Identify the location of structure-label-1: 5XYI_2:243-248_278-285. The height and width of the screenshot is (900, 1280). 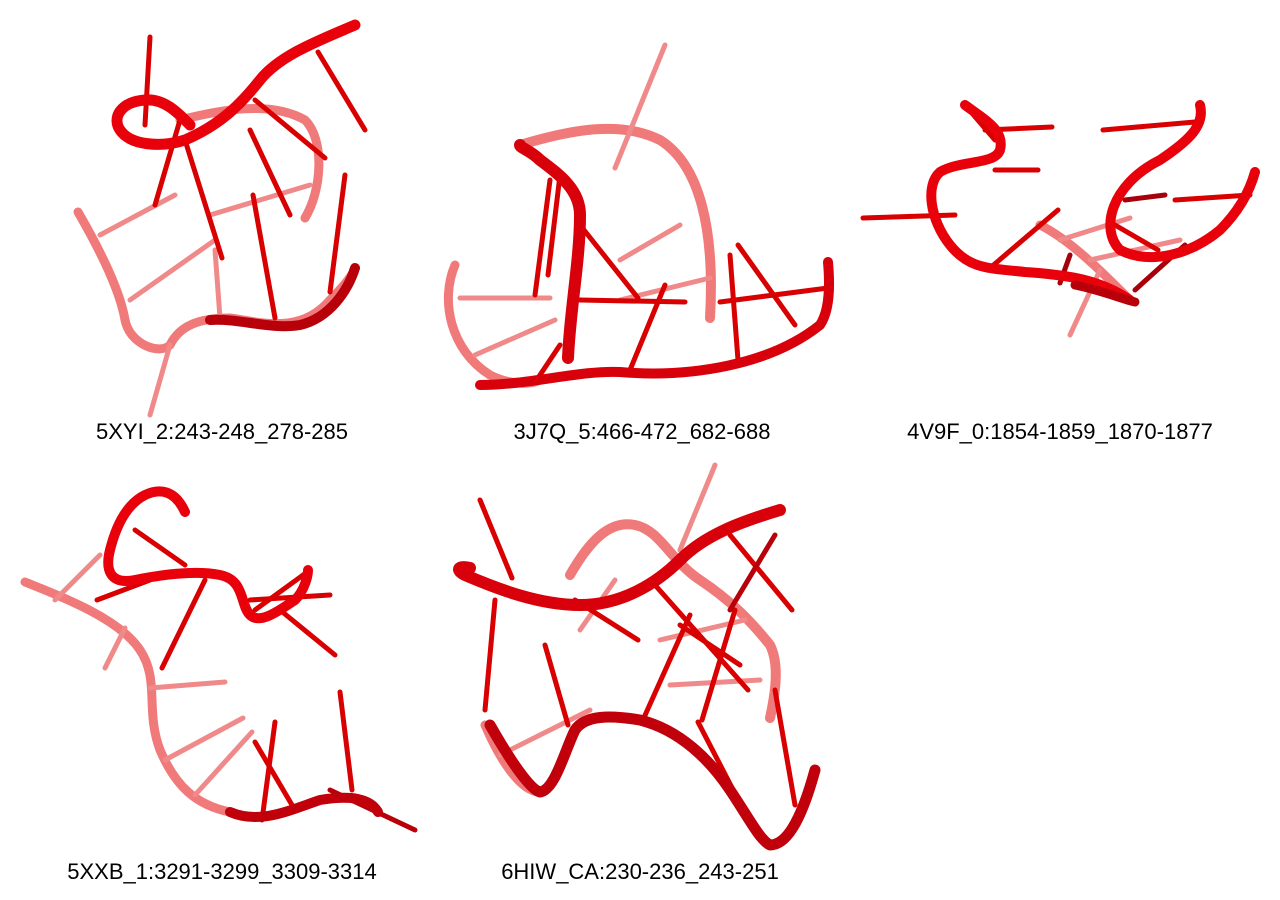
(222, 431).